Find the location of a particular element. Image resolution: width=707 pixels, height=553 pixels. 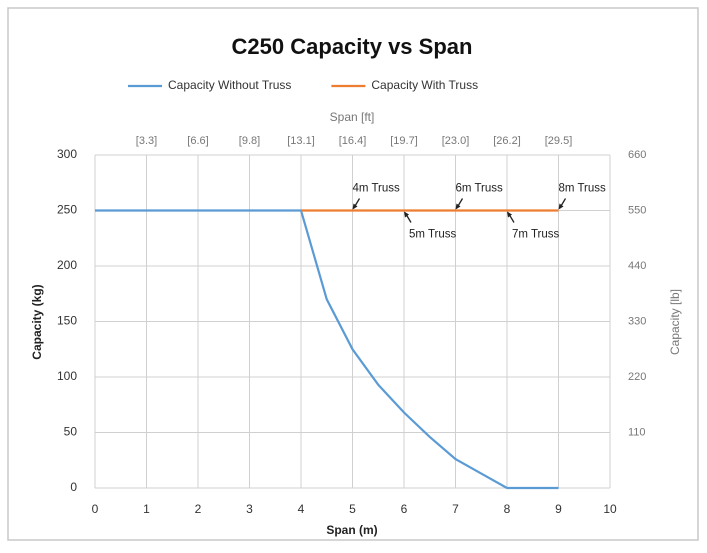

y2-axis-title: Capacity [lb] is located at coordinates (675, 322).